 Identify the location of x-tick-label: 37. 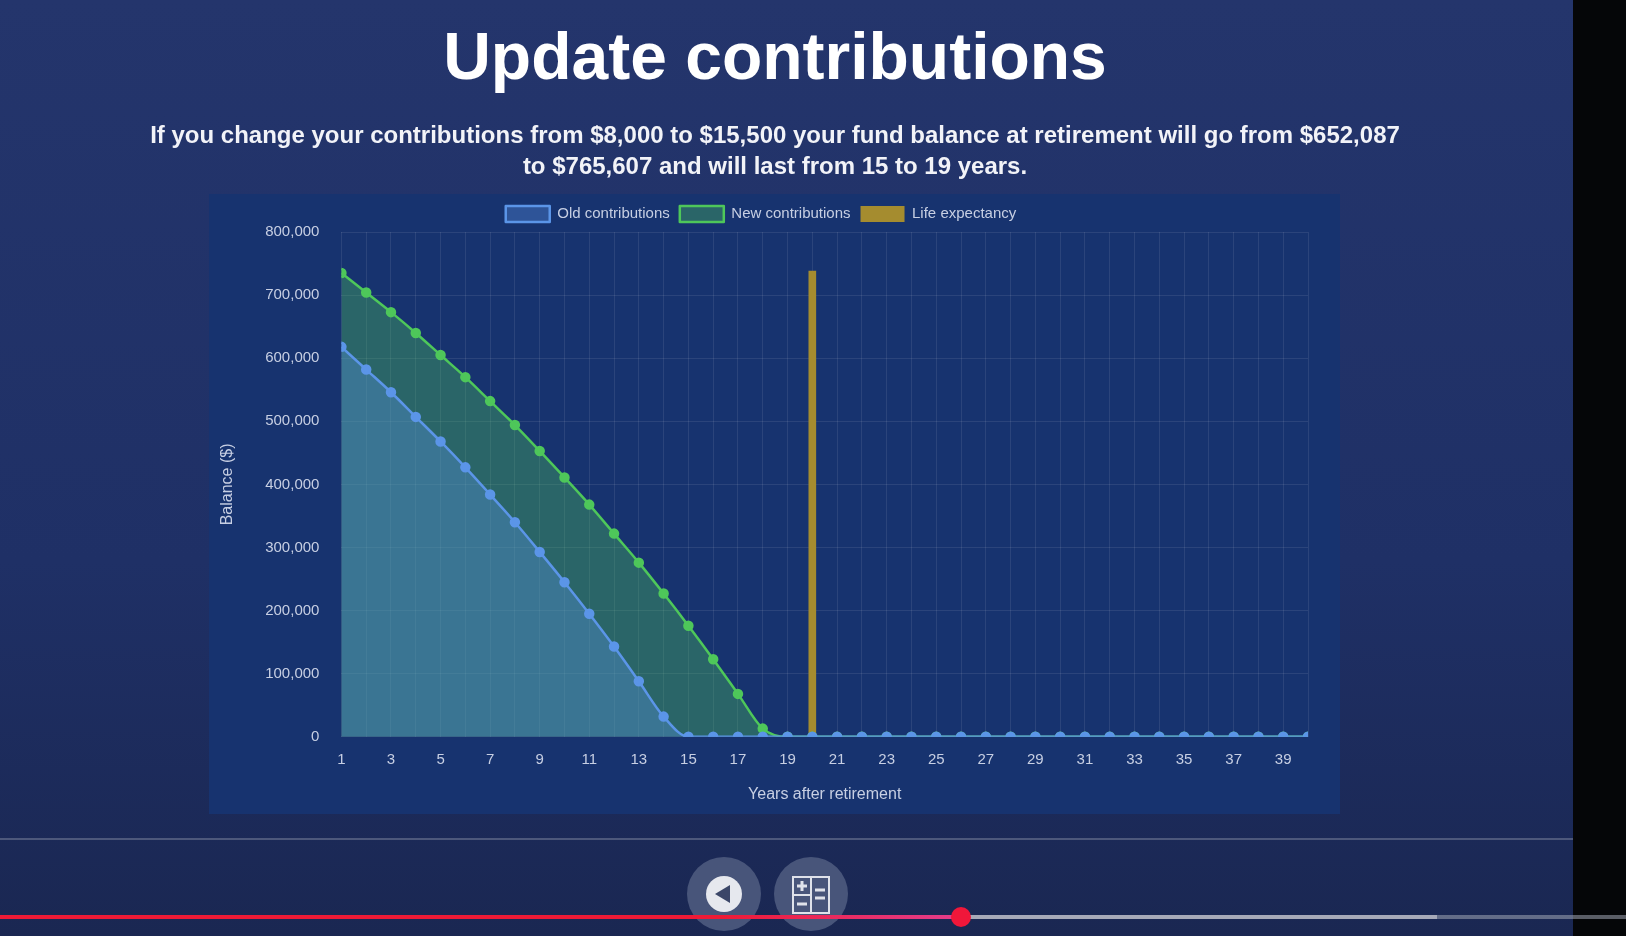
(1233, 758).